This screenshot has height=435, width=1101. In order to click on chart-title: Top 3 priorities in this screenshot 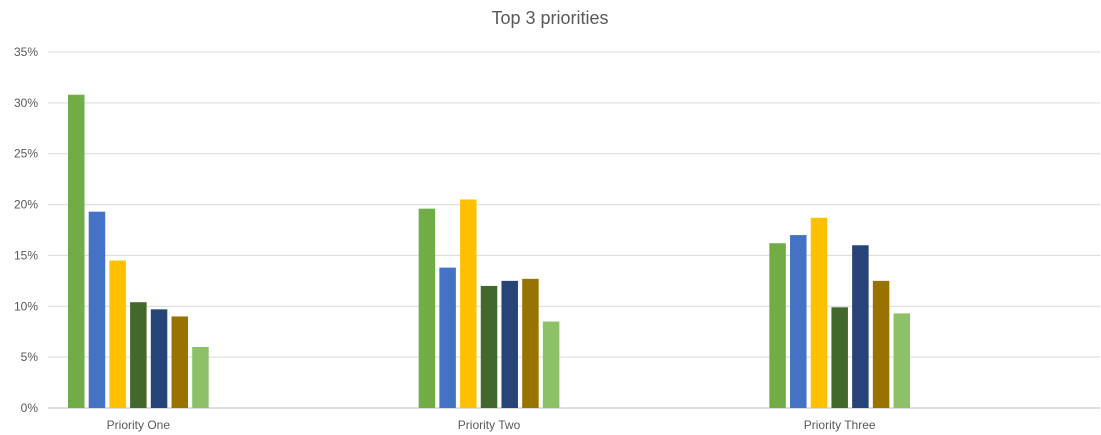, I will do `click(549, 18)`.